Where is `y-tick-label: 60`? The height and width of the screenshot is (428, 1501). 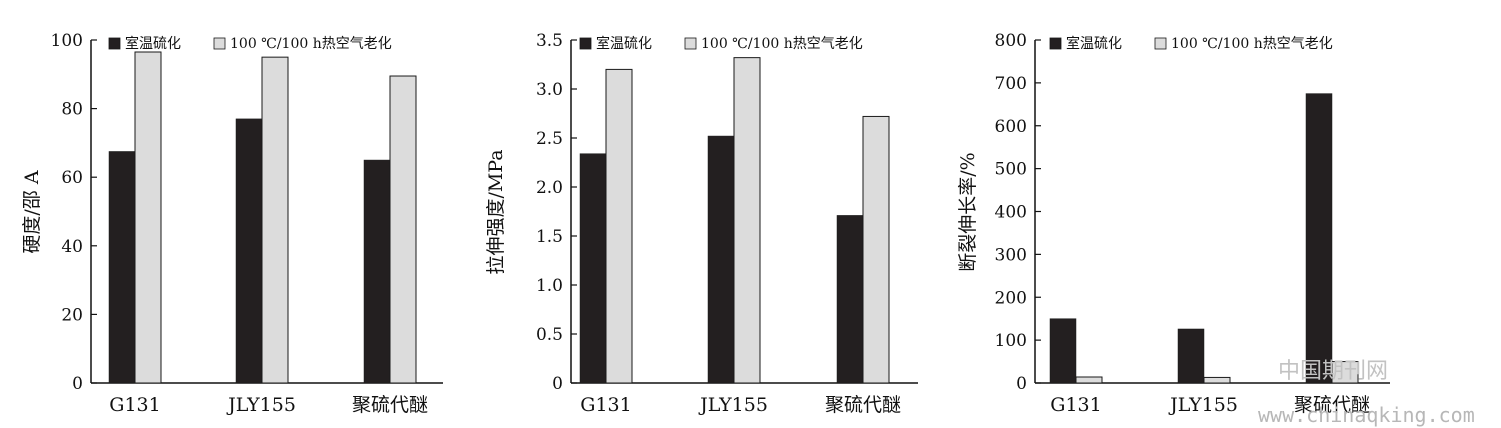
y-tick-label: 60 is located at coordinates (72, 178).